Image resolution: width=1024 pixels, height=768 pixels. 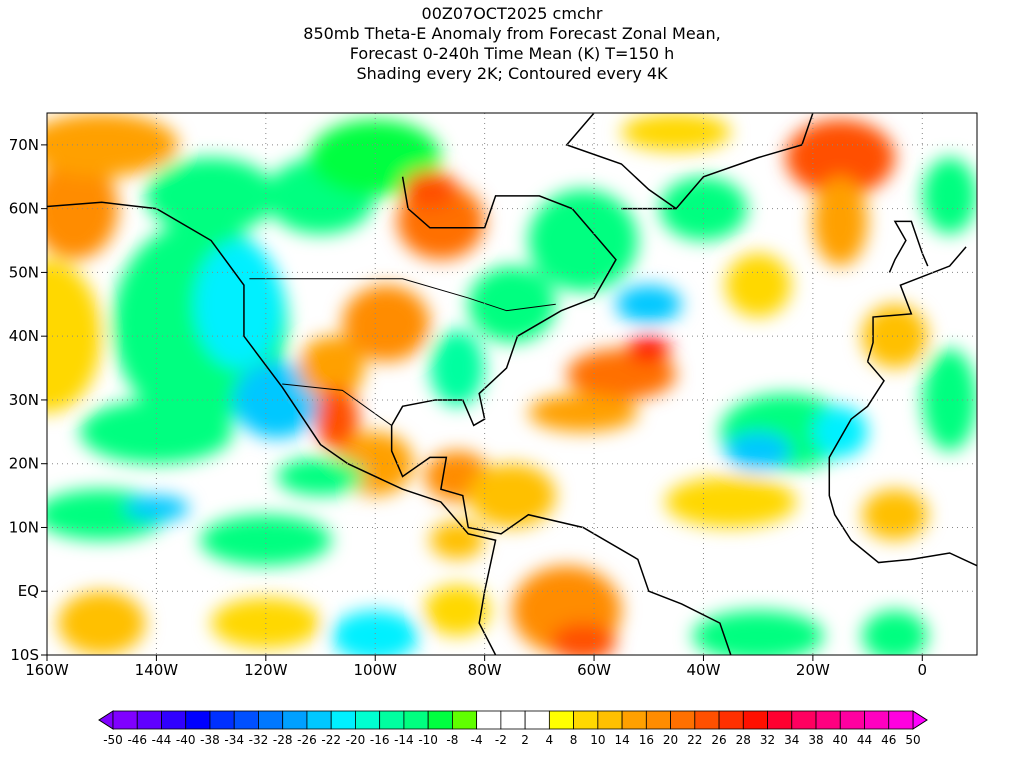 I want to click on colorbar-label: -32, so click(x=259, y=740).